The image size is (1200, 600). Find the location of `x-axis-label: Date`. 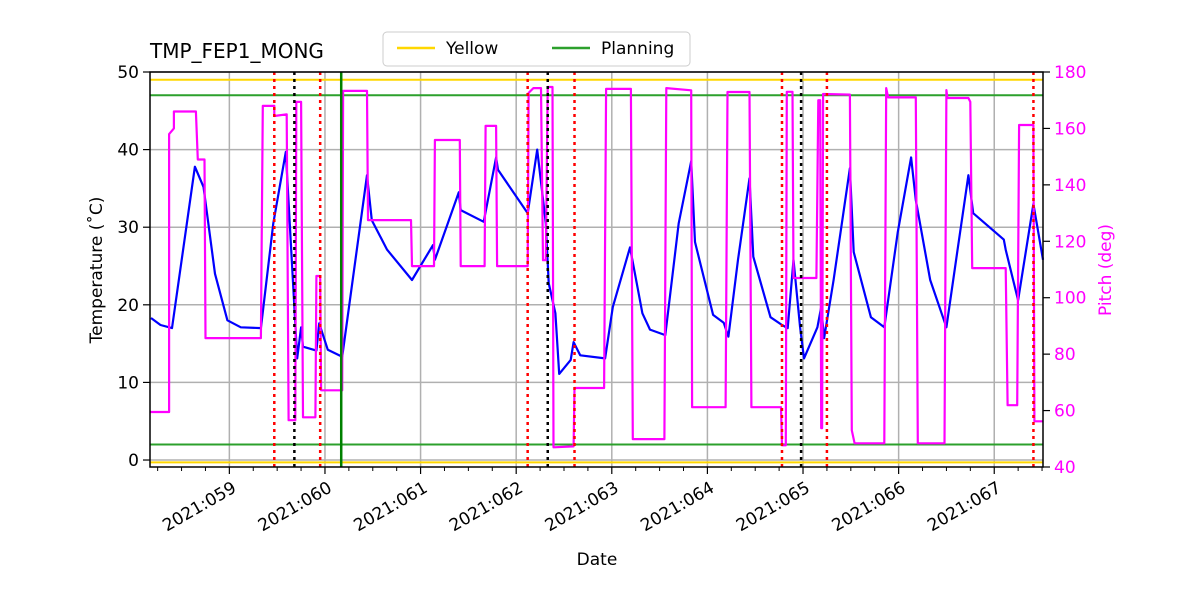

x-axis-label: Date is located at coordinates (597, 560).